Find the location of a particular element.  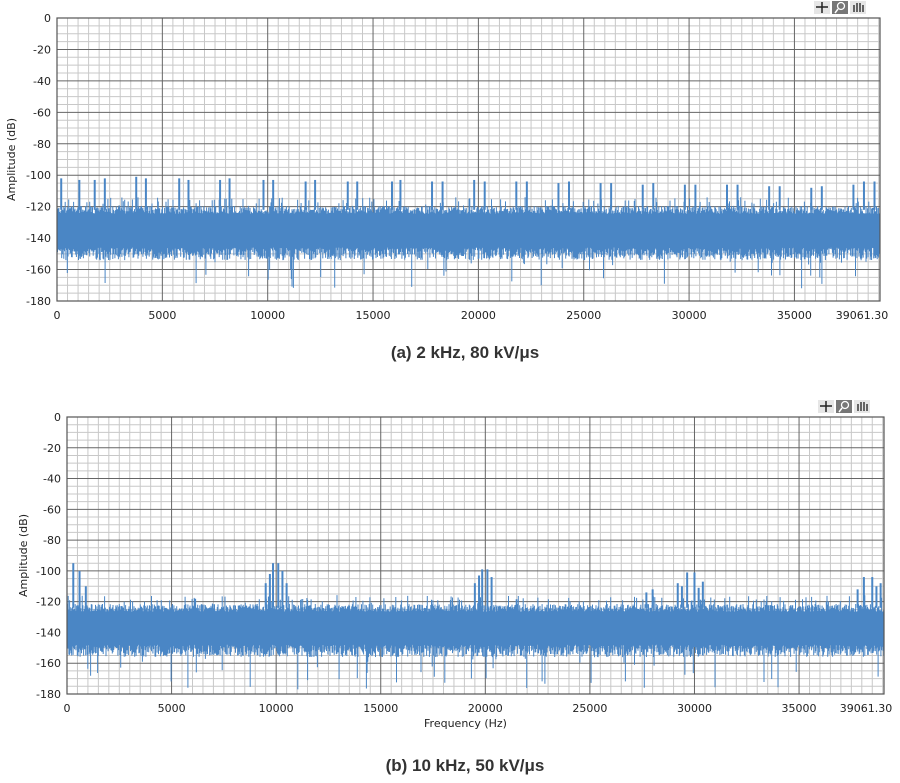

caption-a: (a) 2 kHz, 80 kV/μs is located at coordinates (465, 352).